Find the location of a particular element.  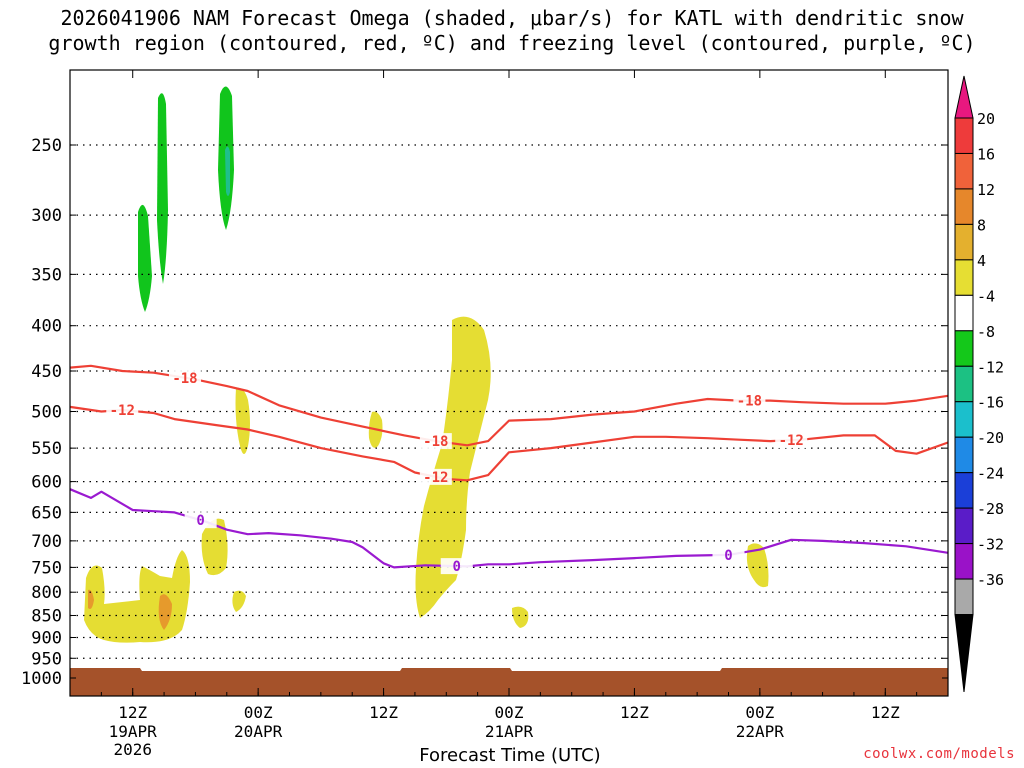

y-tick-label: 600 is located at coordinates (46, 483).